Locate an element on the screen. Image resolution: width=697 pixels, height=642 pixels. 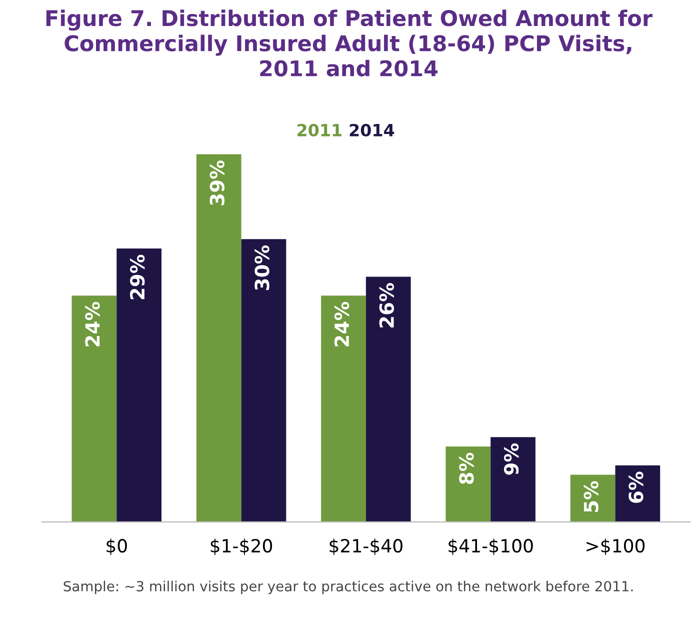
x-tick-label: $21-$40 is located at coordinates (366, 546).